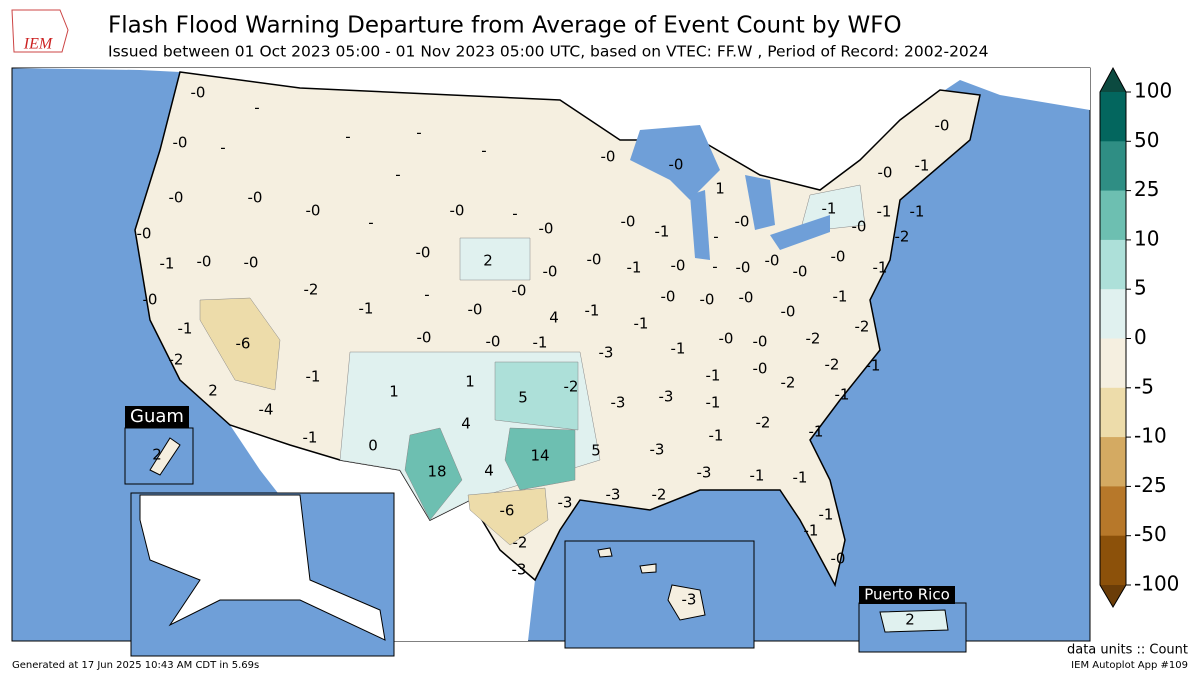 The width and height of the screenshot is (1200, 675). Describe the element at coordinates (373, 446) in the screenshot. I see `wfo-label: 0` at that location.